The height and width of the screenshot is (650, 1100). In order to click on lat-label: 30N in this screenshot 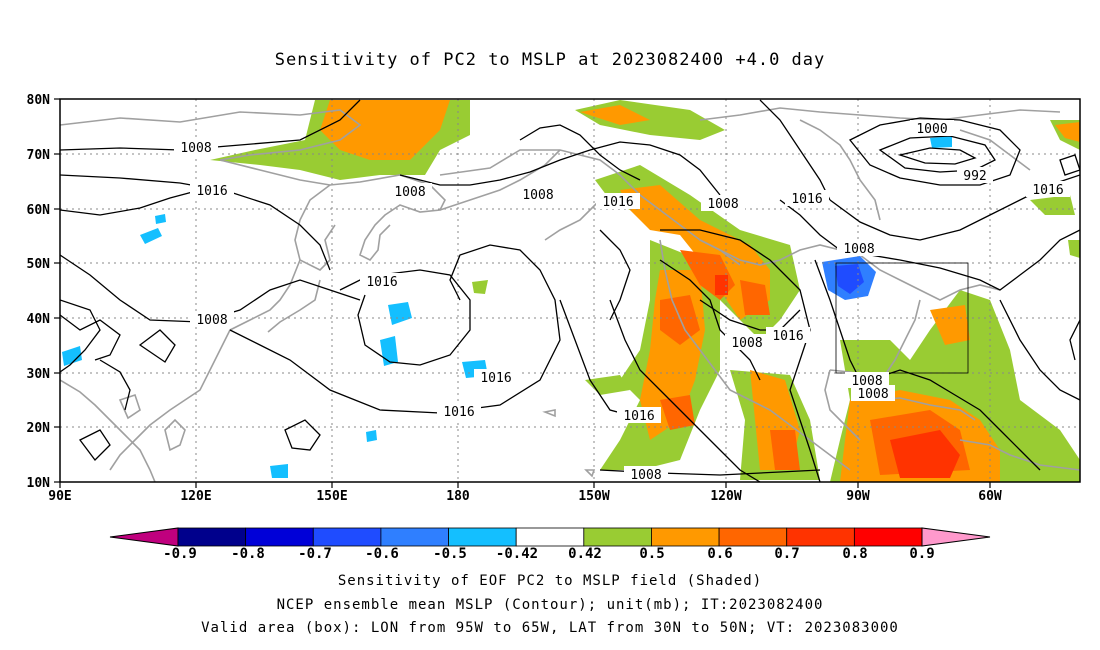, I will do `click(39, 374)`.